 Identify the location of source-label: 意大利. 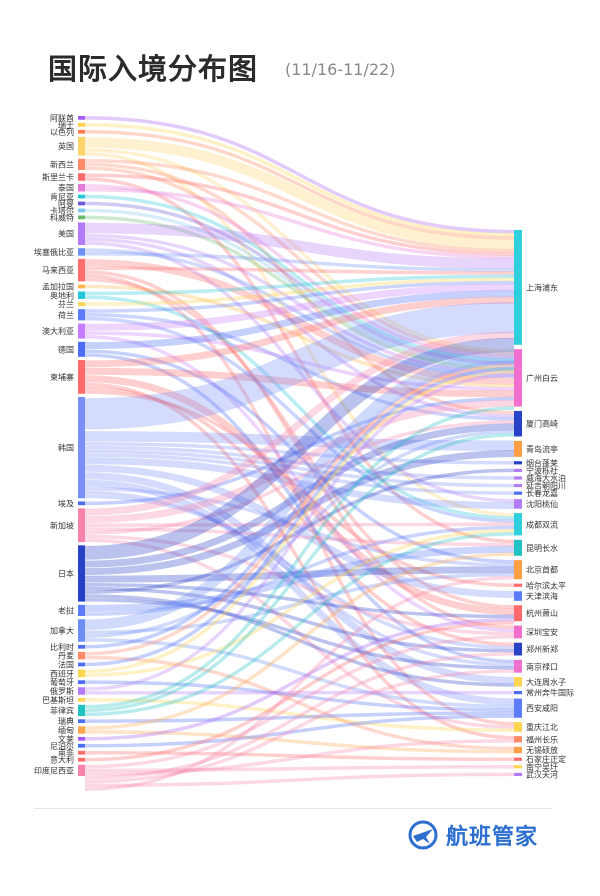
(62, 760).